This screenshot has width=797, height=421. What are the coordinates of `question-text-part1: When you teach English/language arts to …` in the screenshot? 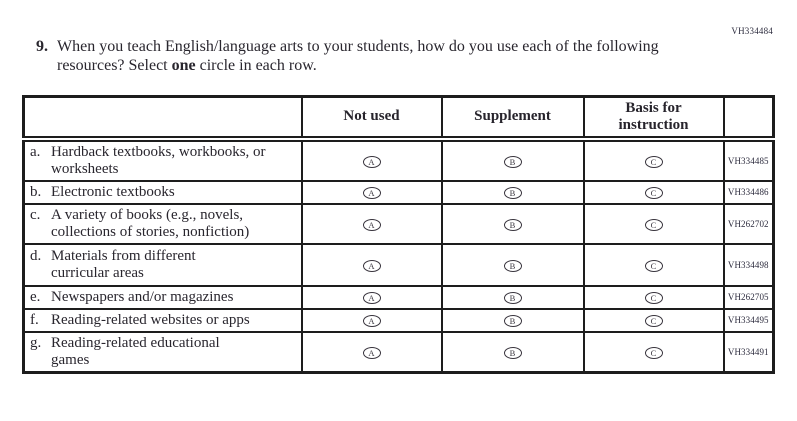 It's located at (358, 56).